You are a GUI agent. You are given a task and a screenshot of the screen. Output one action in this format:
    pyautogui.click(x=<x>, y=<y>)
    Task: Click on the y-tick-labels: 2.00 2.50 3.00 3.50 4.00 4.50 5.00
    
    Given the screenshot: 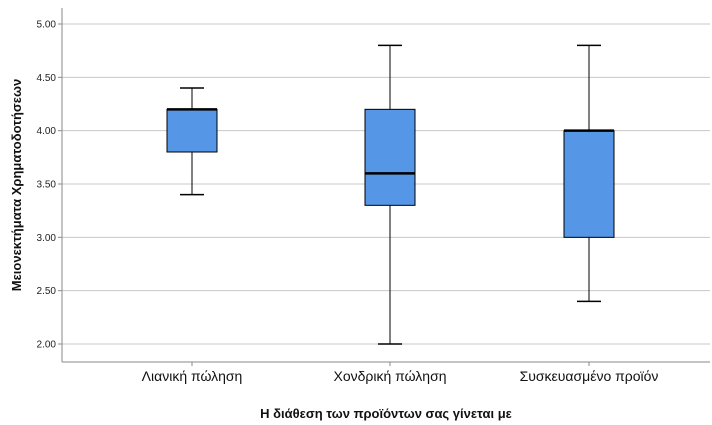 What is the action you would take?
    pyautogui.click(x=47, y=185)
    